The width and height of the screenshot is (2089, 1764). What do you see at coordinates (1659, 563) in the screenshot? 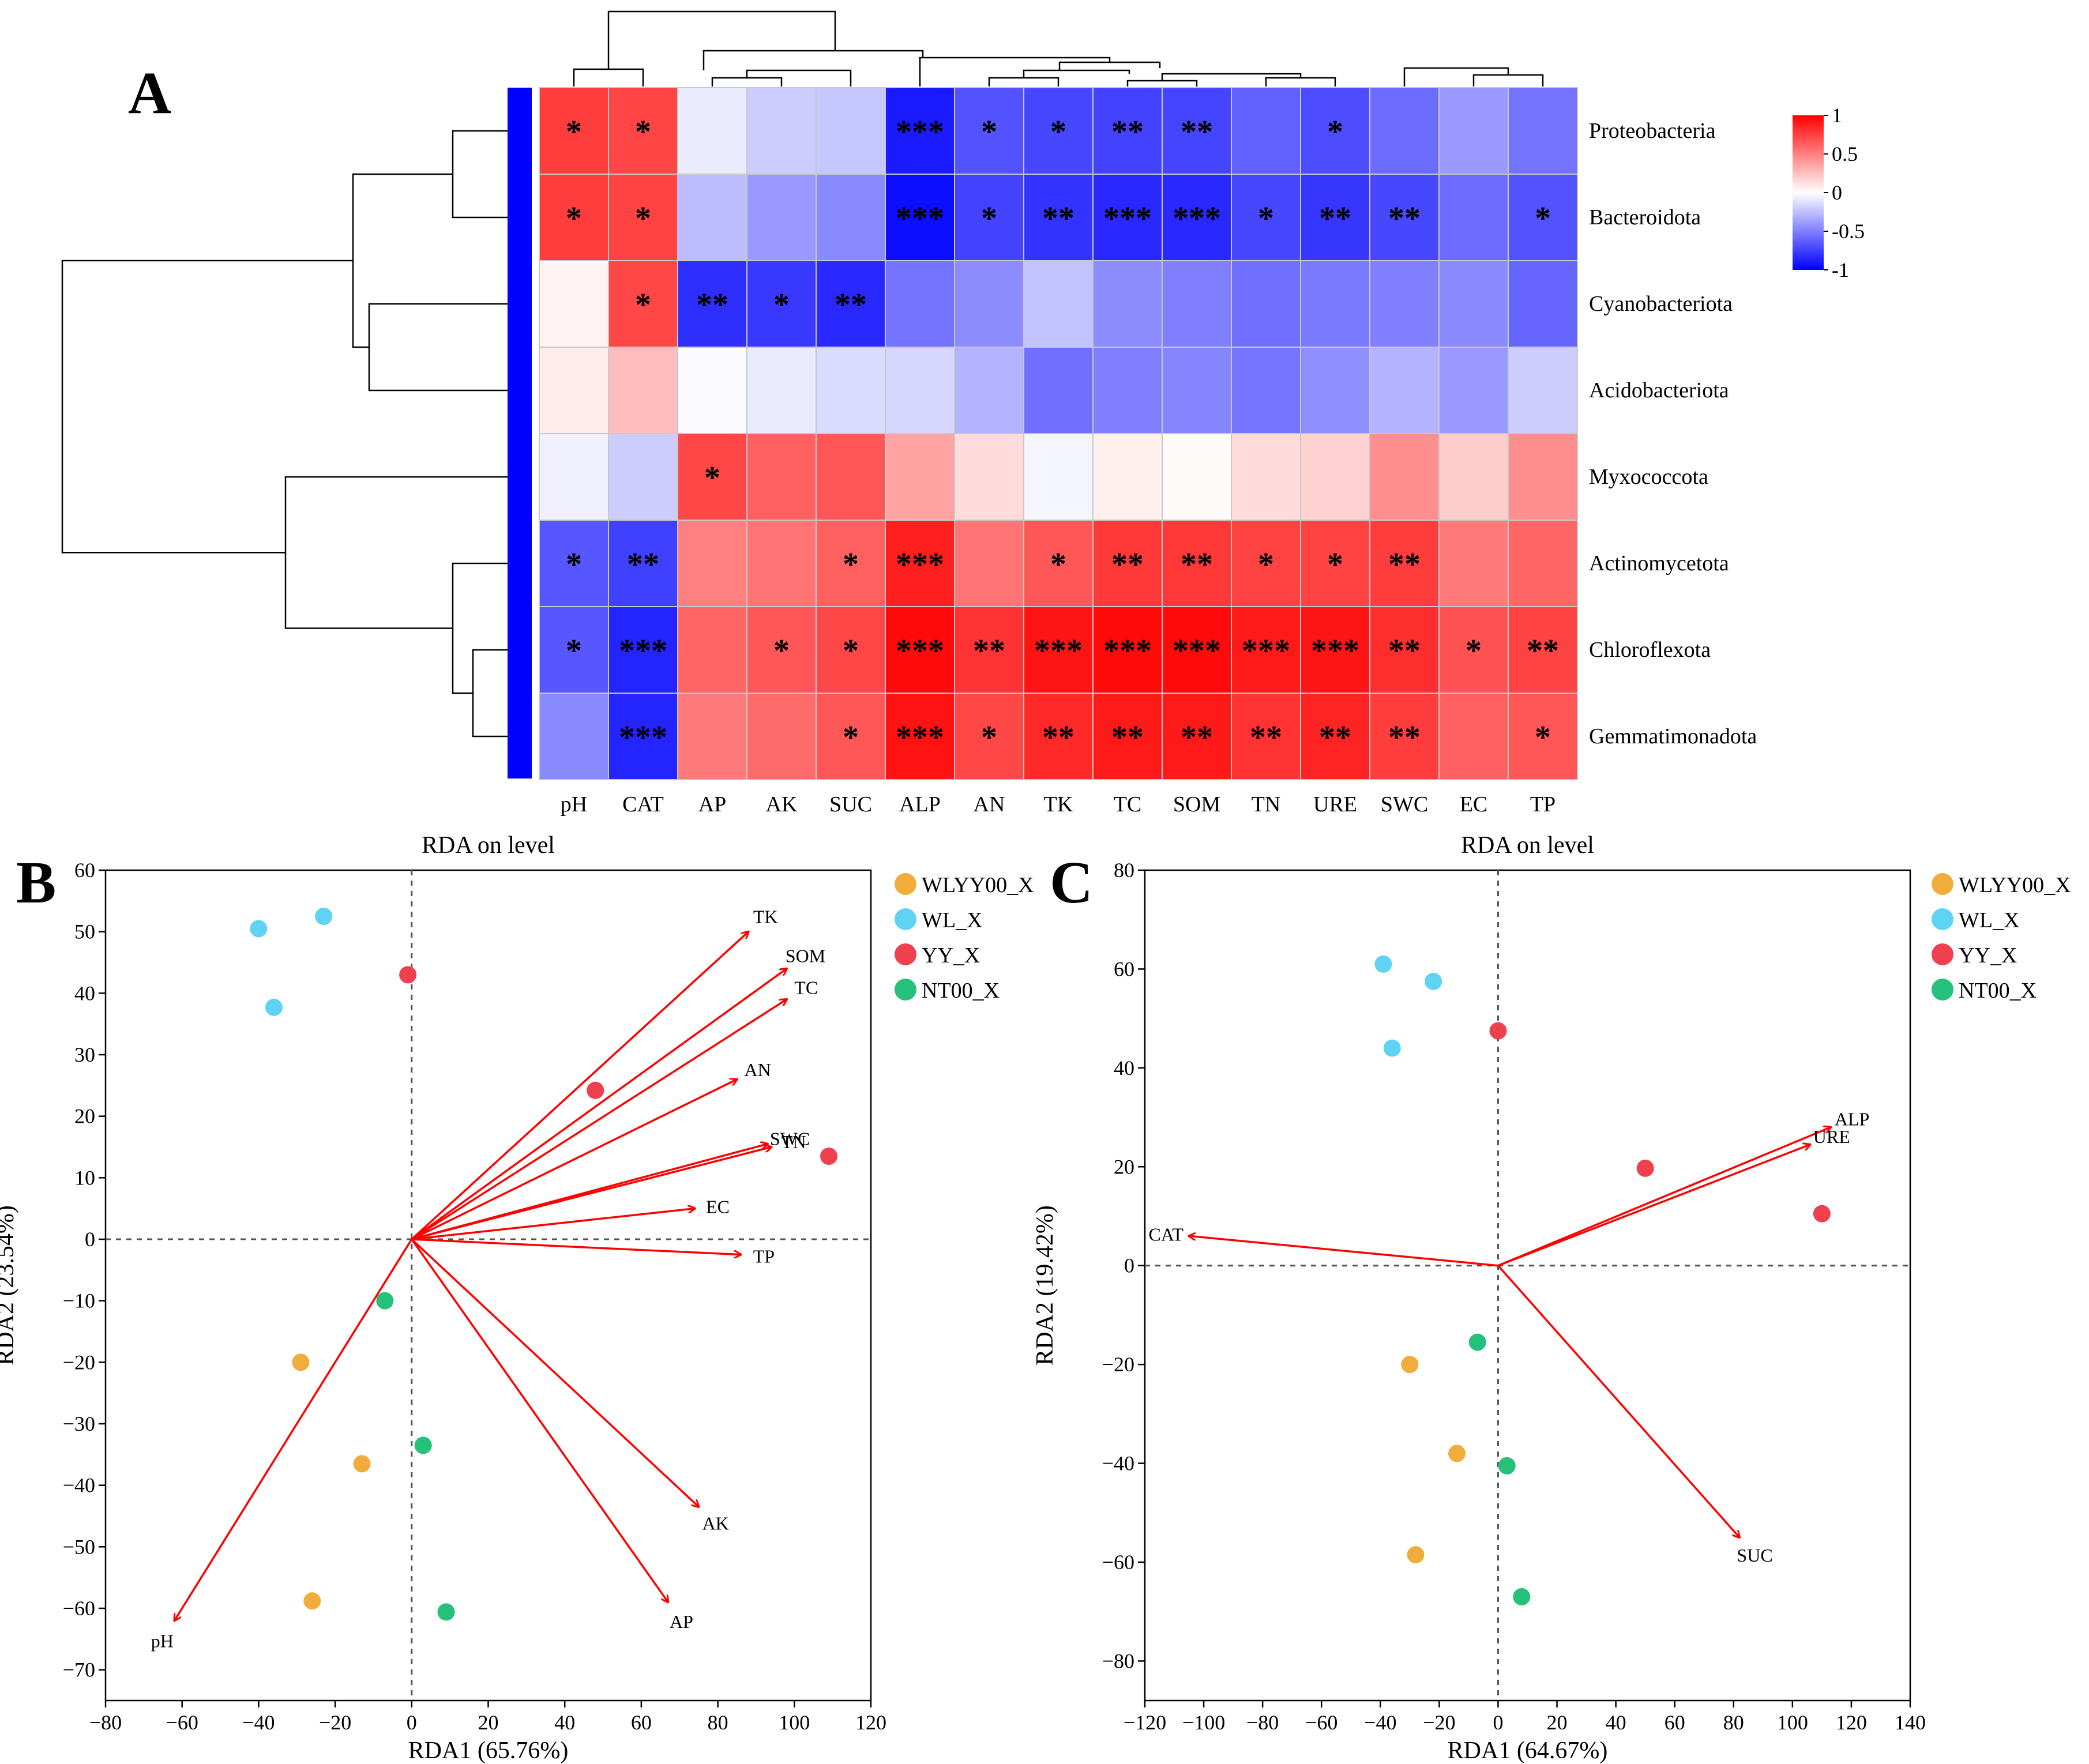
I see `row-label: Actinomycetota` at bounding box center [1659, 563].